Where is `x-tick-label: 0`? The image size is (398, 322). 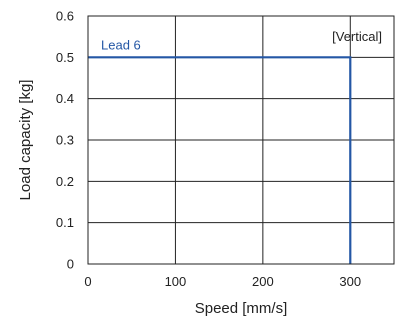
x-tick-label: 0 is located at coordinates (87, 281).